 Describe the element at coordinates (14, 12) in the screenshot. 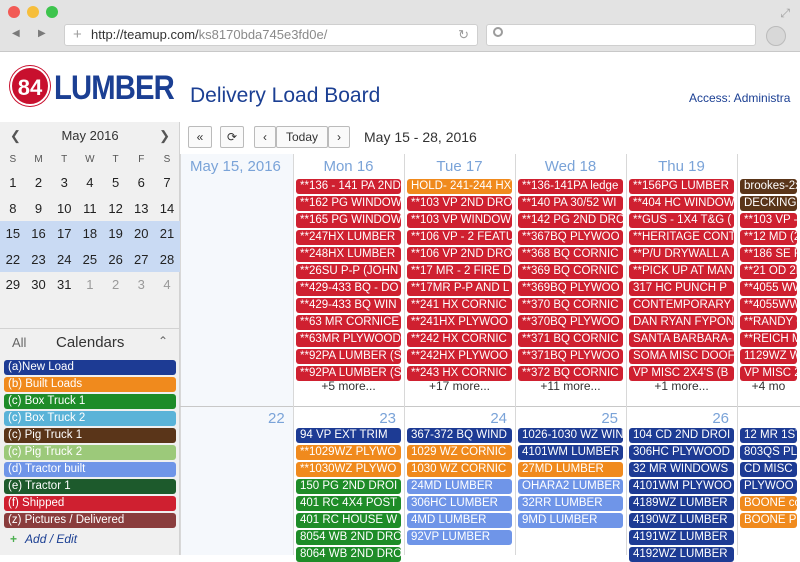

I see `close-window-icon` at that location.